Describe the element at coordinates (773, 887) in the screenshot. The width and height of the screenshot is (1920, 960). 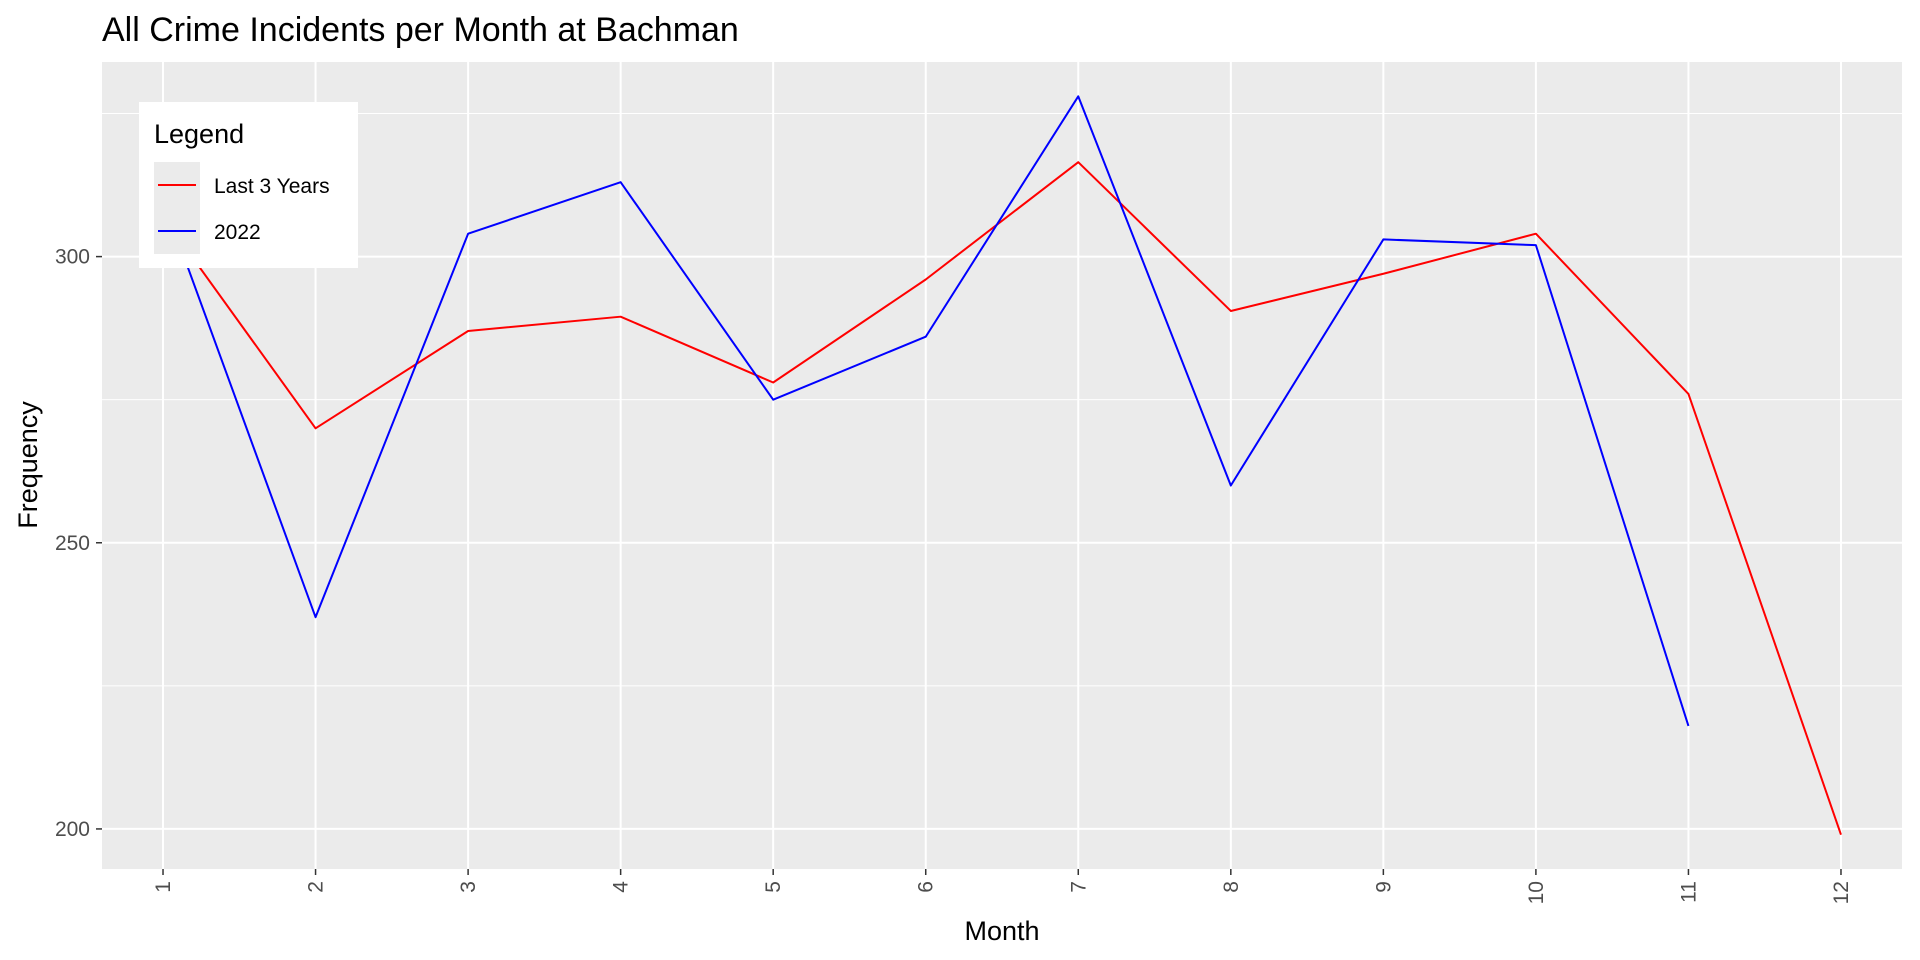
I see `x-tick-label: 5` at that location.